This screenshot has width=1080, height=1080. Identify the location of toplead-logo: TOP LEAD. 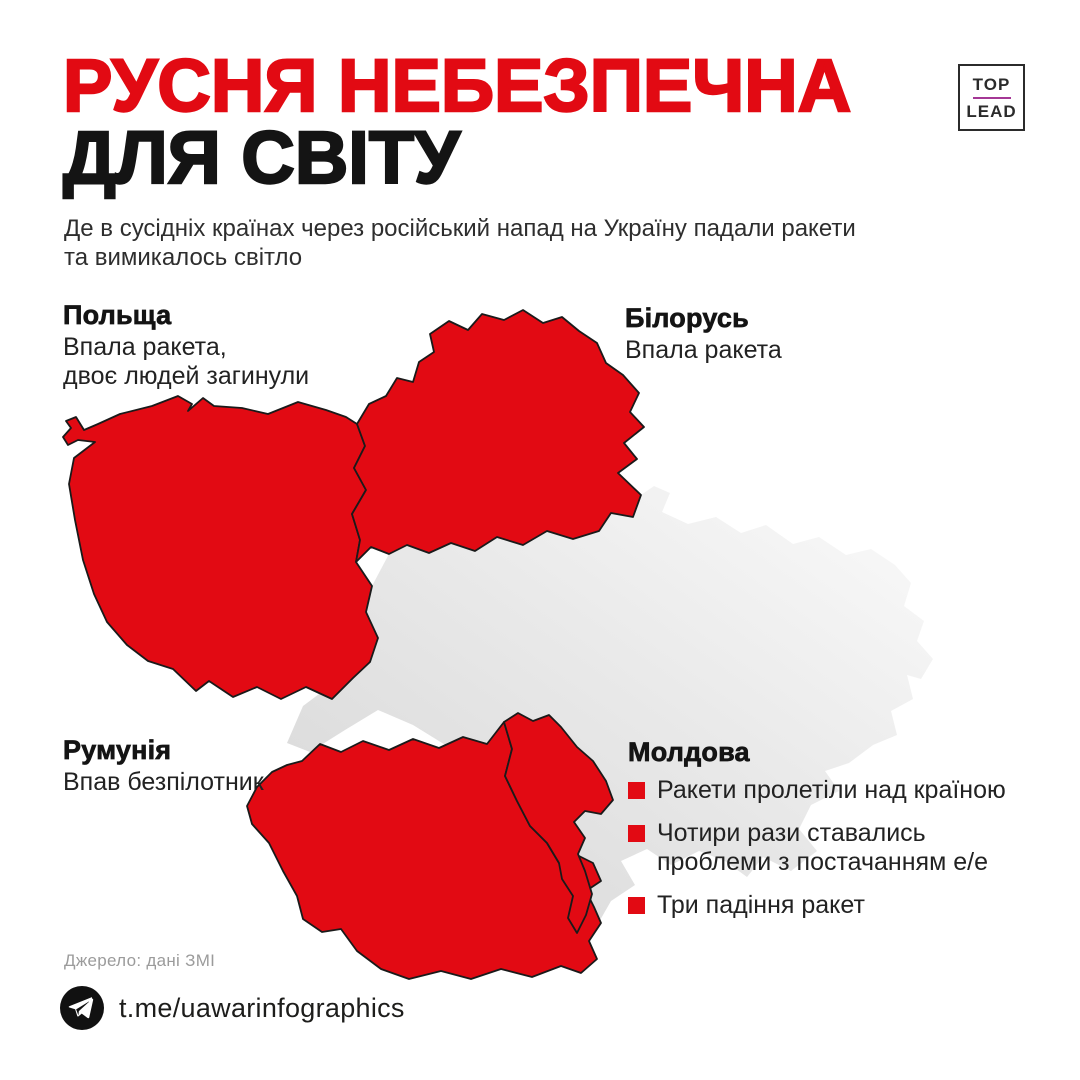
(991, 97).